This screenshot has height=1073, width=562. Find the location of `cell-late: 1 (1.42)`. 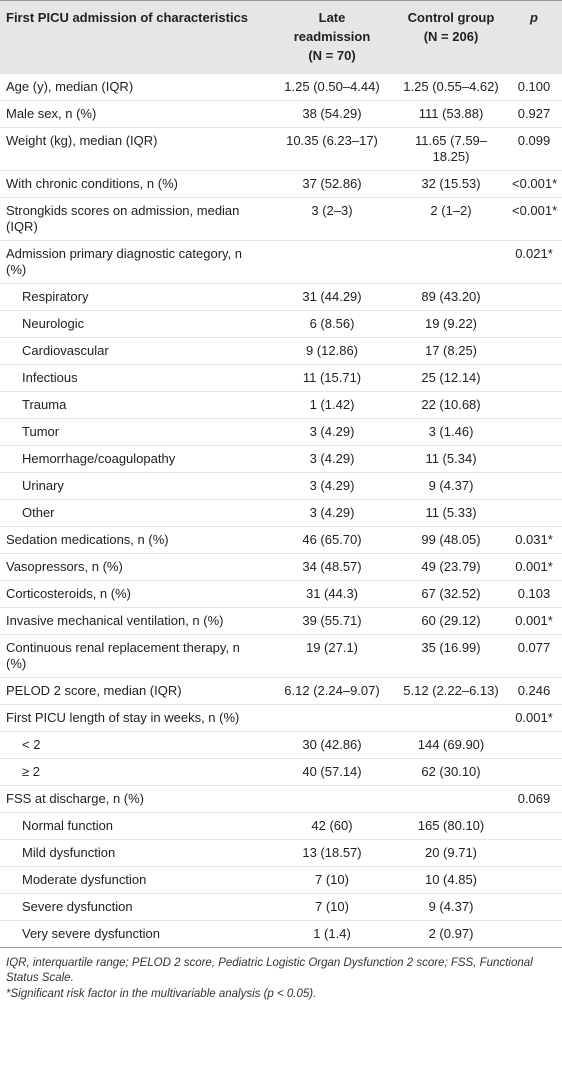

cell-late: 1 (1.42) is located at coordinates (332, 405).